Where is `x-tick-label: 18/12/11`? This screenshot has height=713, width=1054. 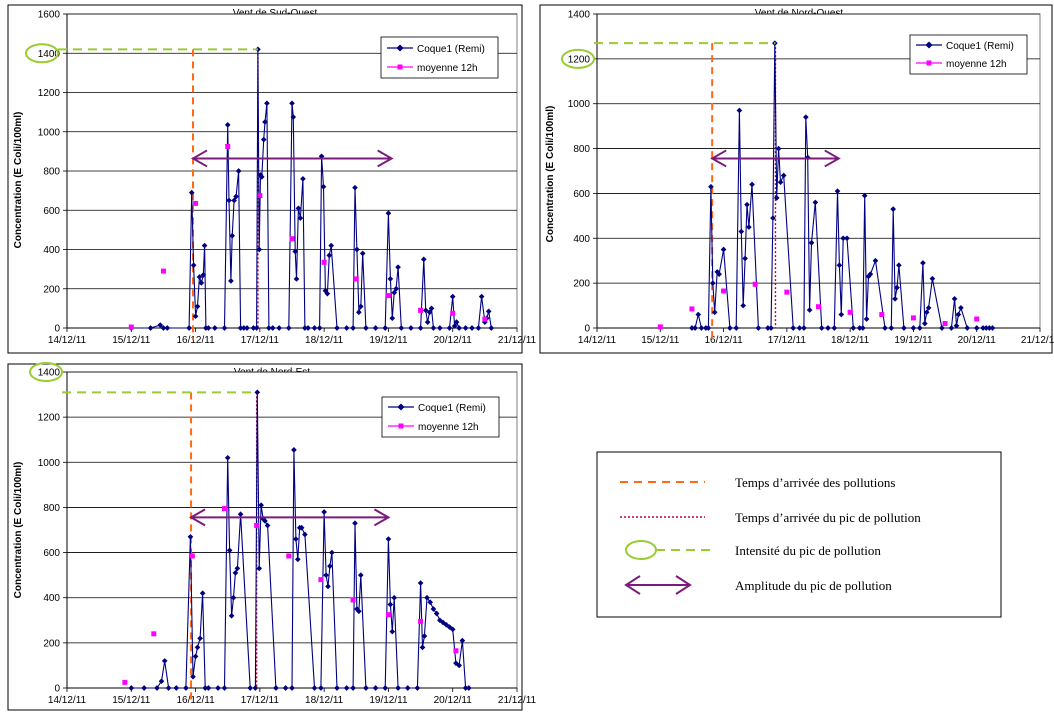 x-tick-label: 18/12/11 is located at coordinates (324, 700).